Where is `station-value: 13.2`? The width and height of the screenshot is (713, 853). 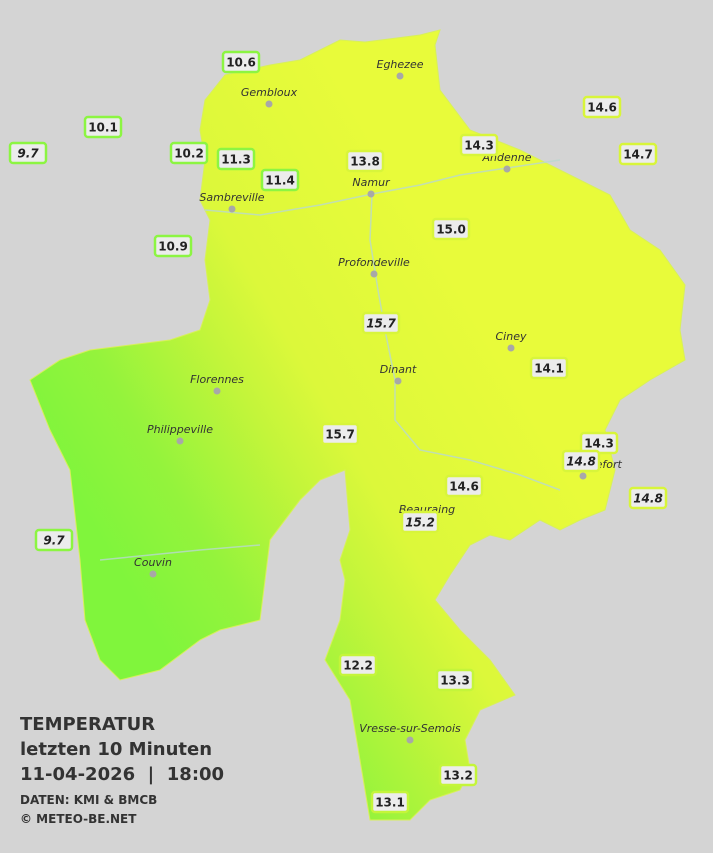 station-value: 13.2 is located at coordinates (458, 776).